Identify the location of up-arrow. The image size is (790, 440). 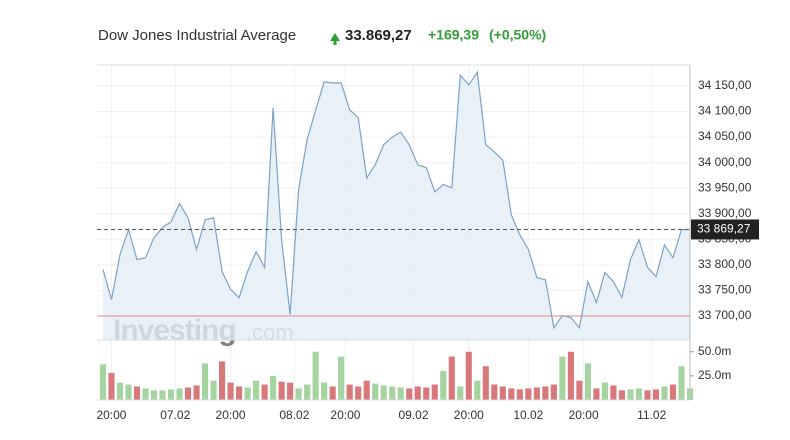
(335, 39).